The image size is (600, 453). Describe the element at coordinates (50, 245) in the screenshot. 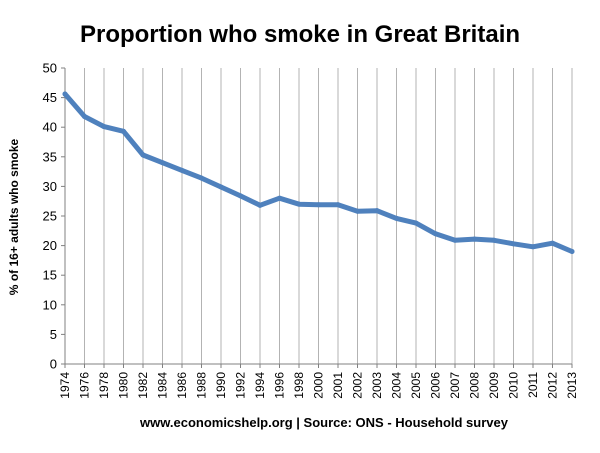

I see `y-tick-label-20: 20` at that location.